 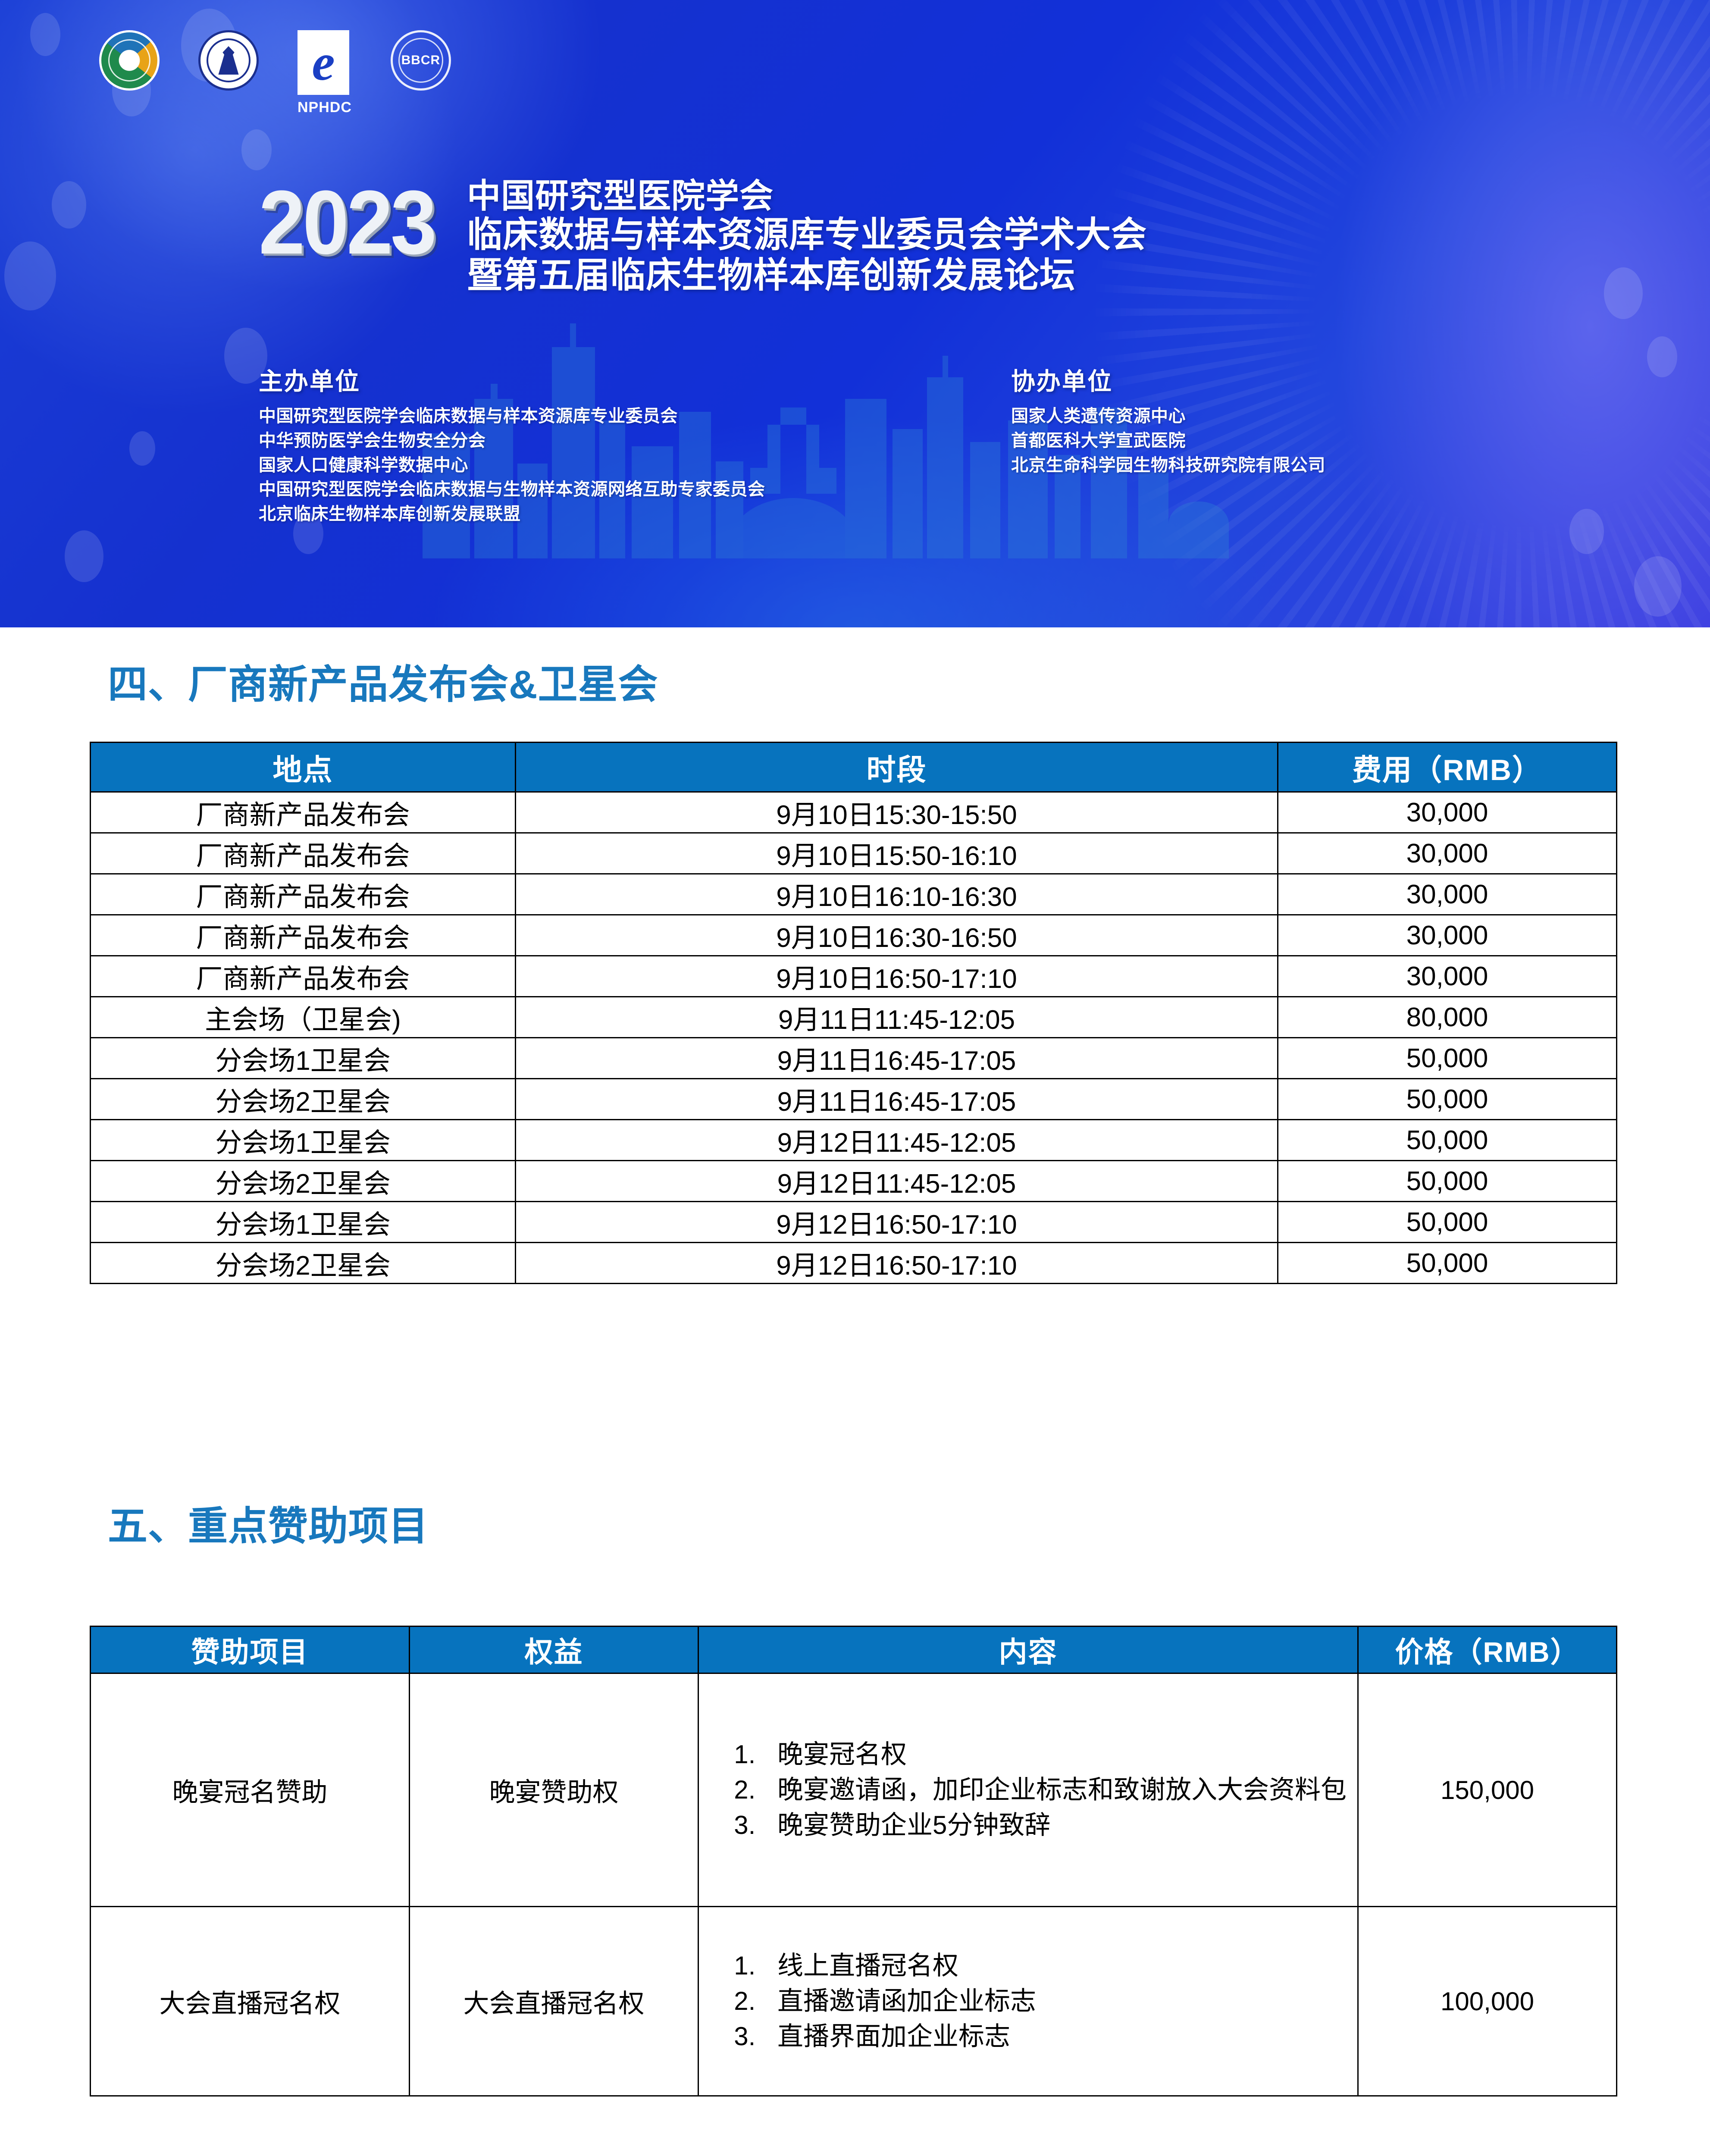 I want to click on organizer-item: 国家人口健康科学数据中心, so click(x=364, y=465).